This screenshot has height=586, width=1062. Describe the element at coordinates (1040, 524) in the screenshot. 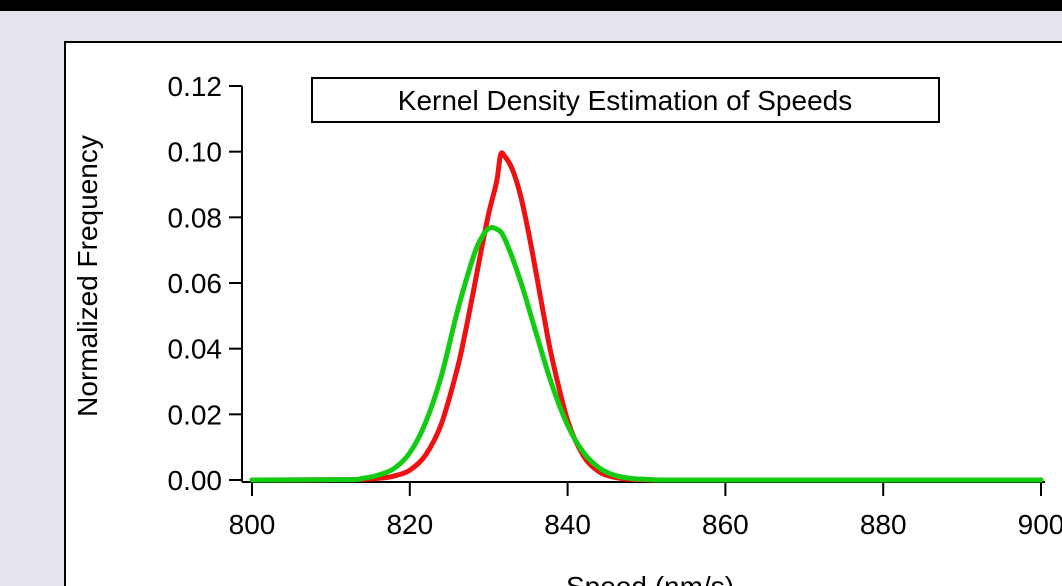

I see `x-tick-label: 900` at that location.